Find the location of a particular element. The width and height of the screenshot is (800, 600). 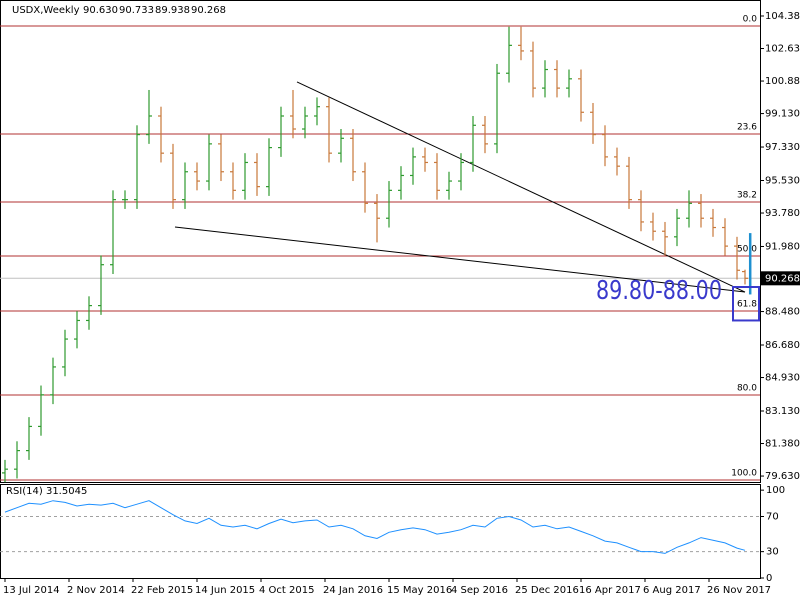

fib-label: 80.0 is located at coordinates (747, 389).